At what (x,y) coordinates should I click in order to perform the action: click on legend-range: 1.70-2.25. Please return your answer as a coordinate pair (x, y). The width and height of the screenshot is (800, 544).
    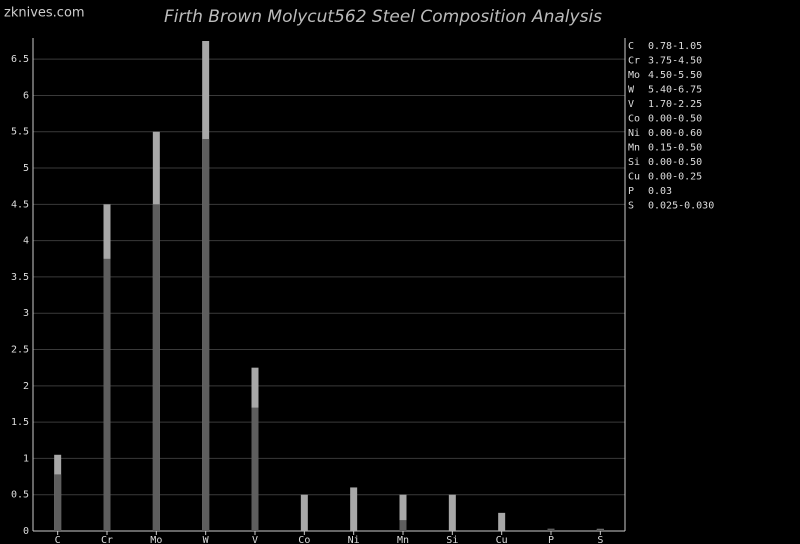
    Looking at the image, I should click on (675, 104).